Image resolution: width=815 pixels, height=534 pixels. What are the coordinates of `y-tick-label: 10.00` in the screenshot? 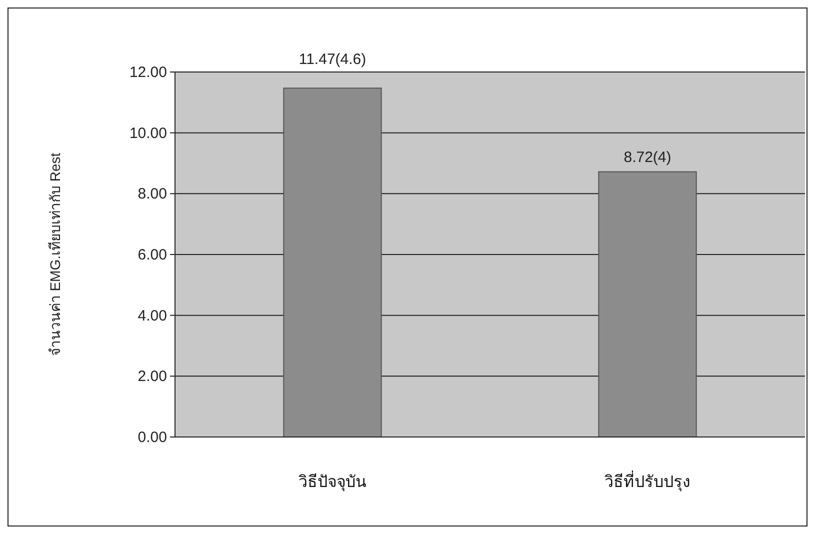 It's located at (148, 133).